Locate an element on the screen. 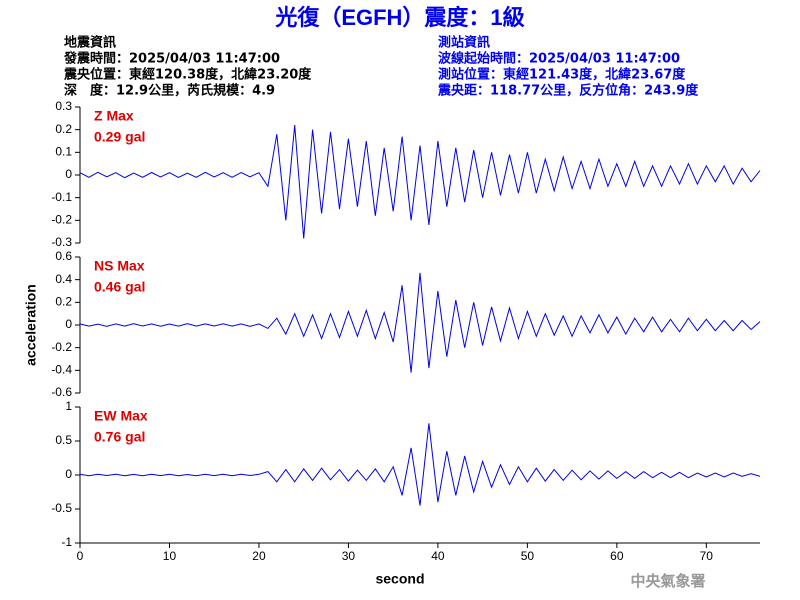 This screenshot has height=600, width=800. x-tick-label: 60 is located at coordinates (617, 556).